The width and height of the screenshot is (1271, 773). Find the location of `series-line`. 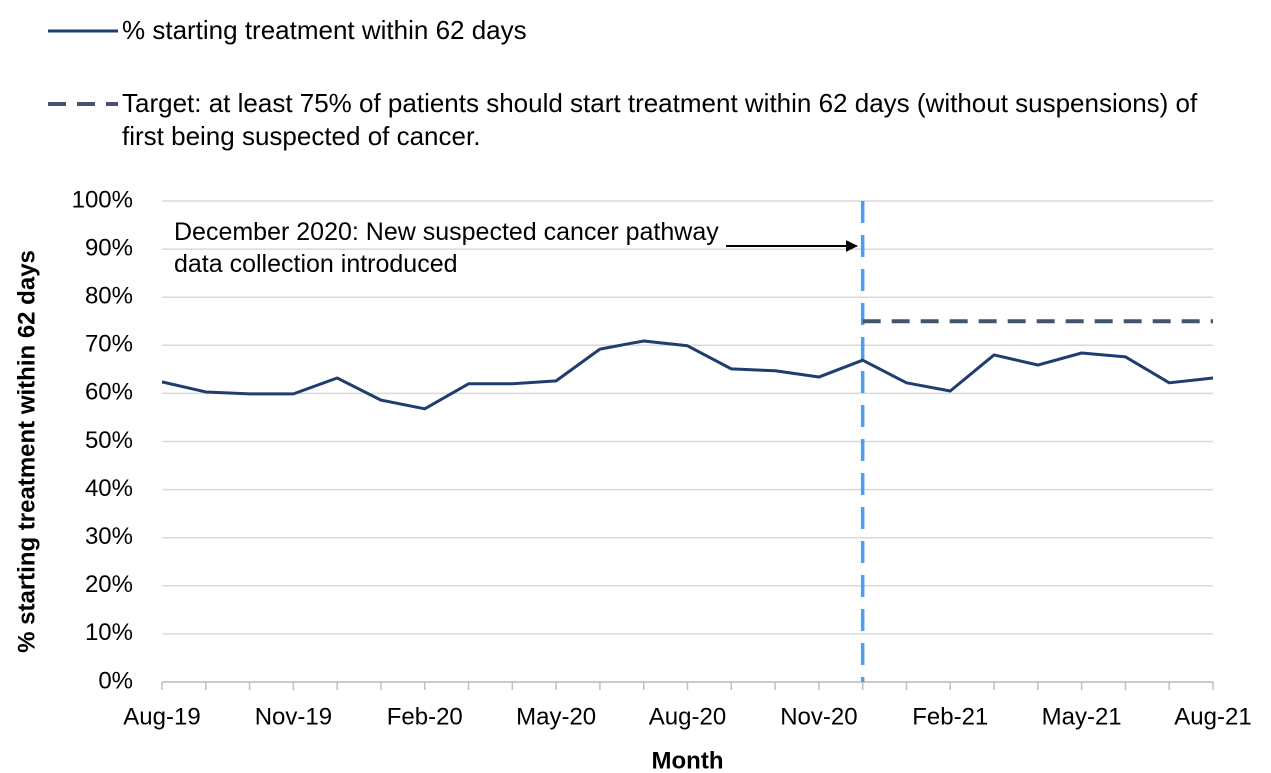

series-line is located at coordinates (687, 375).